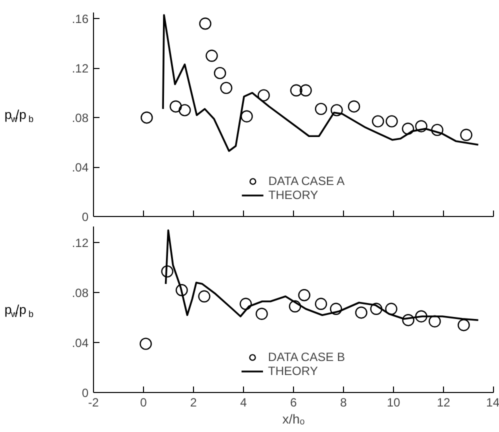 The image size is (499, 432). I want to click on x-tick-label: 14, so click(492, 403).